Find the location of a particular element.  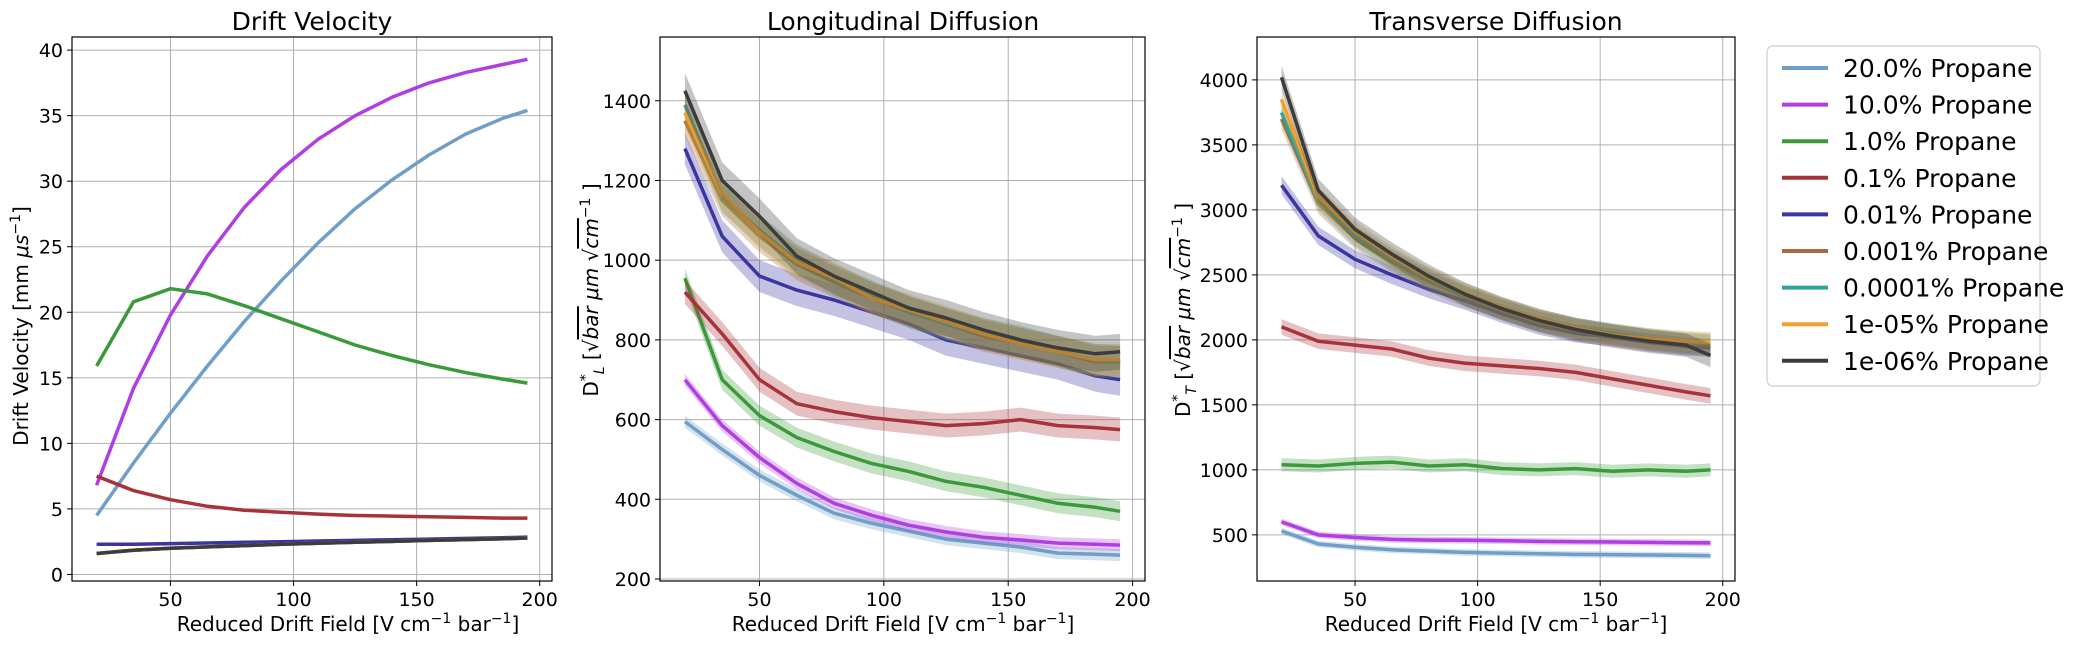

panel-title-drift-velocity: Drift Velocity is located at coordinates (312, 21).